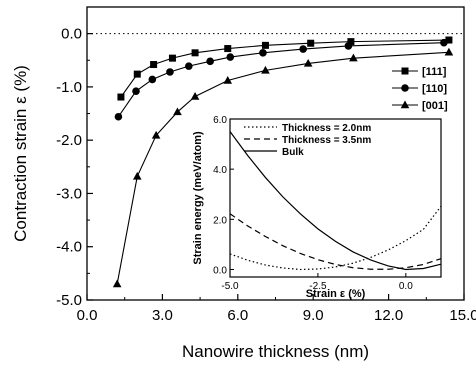 This screenshot has width=476, height=372. What do you see at coordinates (275, 351) in the screenshot?
I see `x-axis-title: Nanowire thickness (nm)` at bounding box center [275, 351].